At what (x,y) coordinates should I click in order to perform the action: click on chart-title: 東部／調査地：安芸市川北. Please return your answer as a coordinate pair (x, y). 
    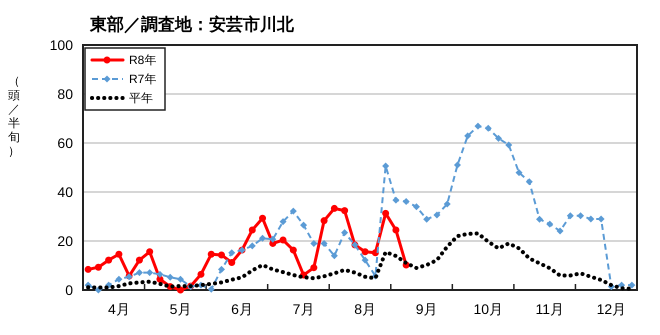
    Looking at the image, I should click on (192, 24).